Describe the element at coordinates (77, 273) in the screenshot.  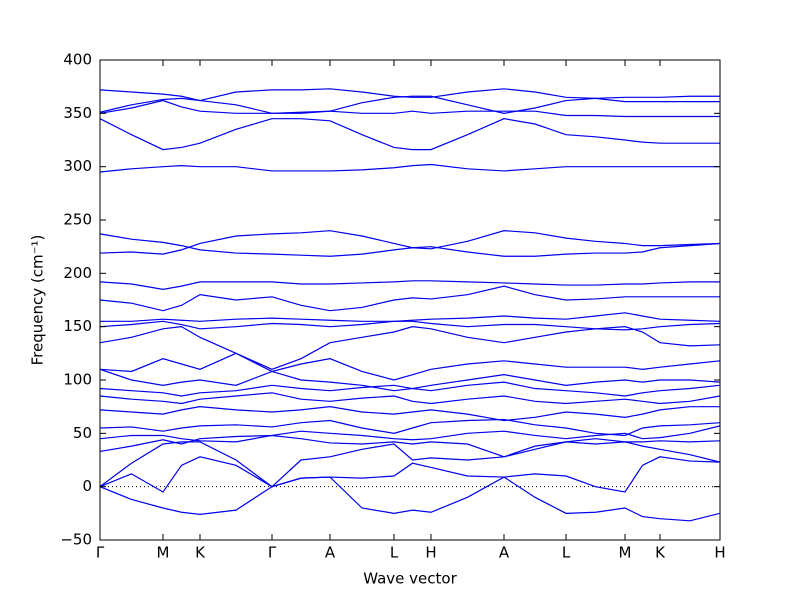
I see `y-tick-label: 200` at that location.